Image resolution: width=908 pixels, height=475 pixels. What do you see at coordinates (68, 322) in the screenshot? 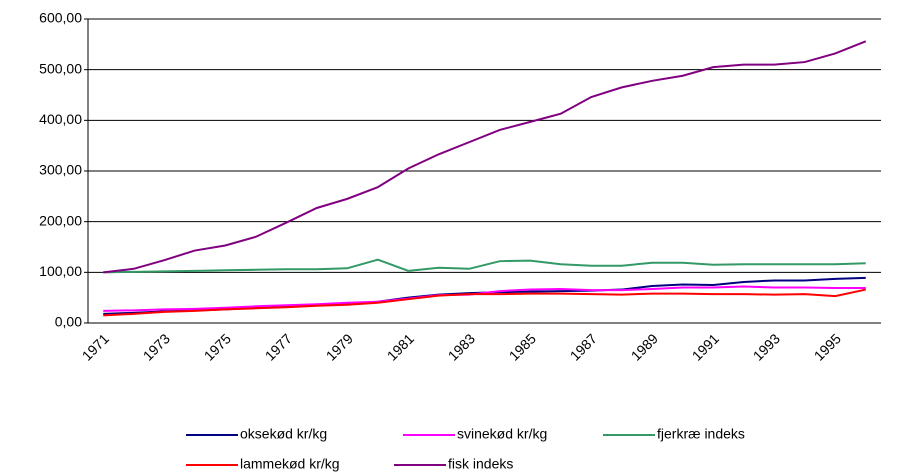
I see `y-tick-label: 0,00` at bounding box center [68, 322].